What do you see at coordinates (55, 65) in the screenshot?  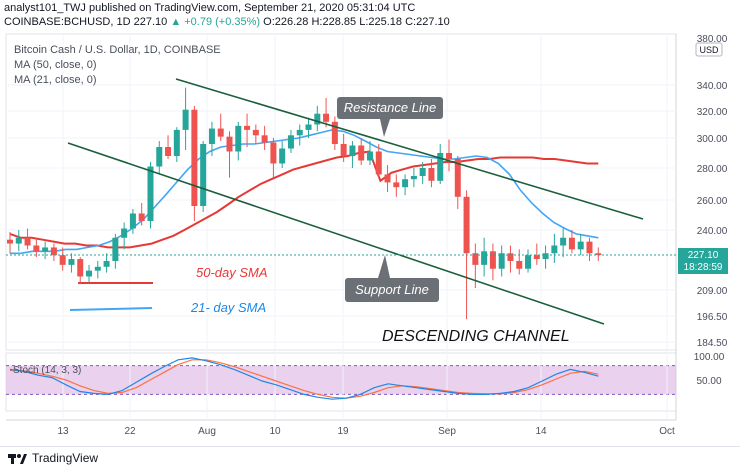 I see `legend-ma50: MA (50, close, 0)` at bounding box center [55, 65].